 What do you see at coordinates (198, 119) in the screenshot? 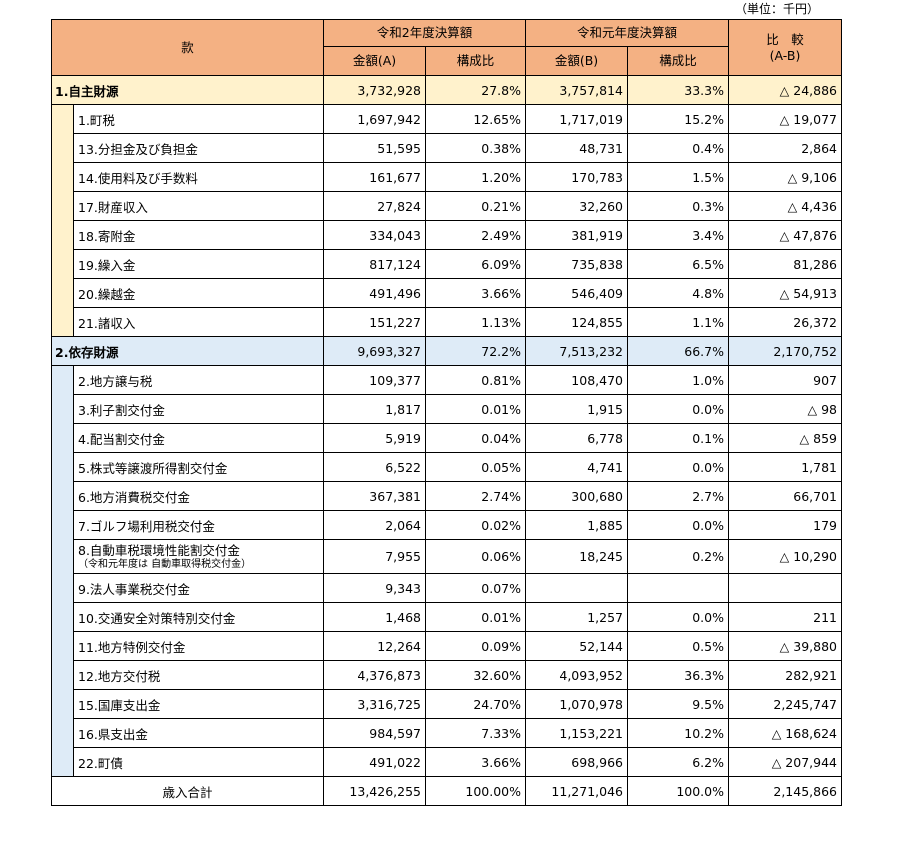
I see `item-name-cell: 1.町税` at bounding box center [198, 119].